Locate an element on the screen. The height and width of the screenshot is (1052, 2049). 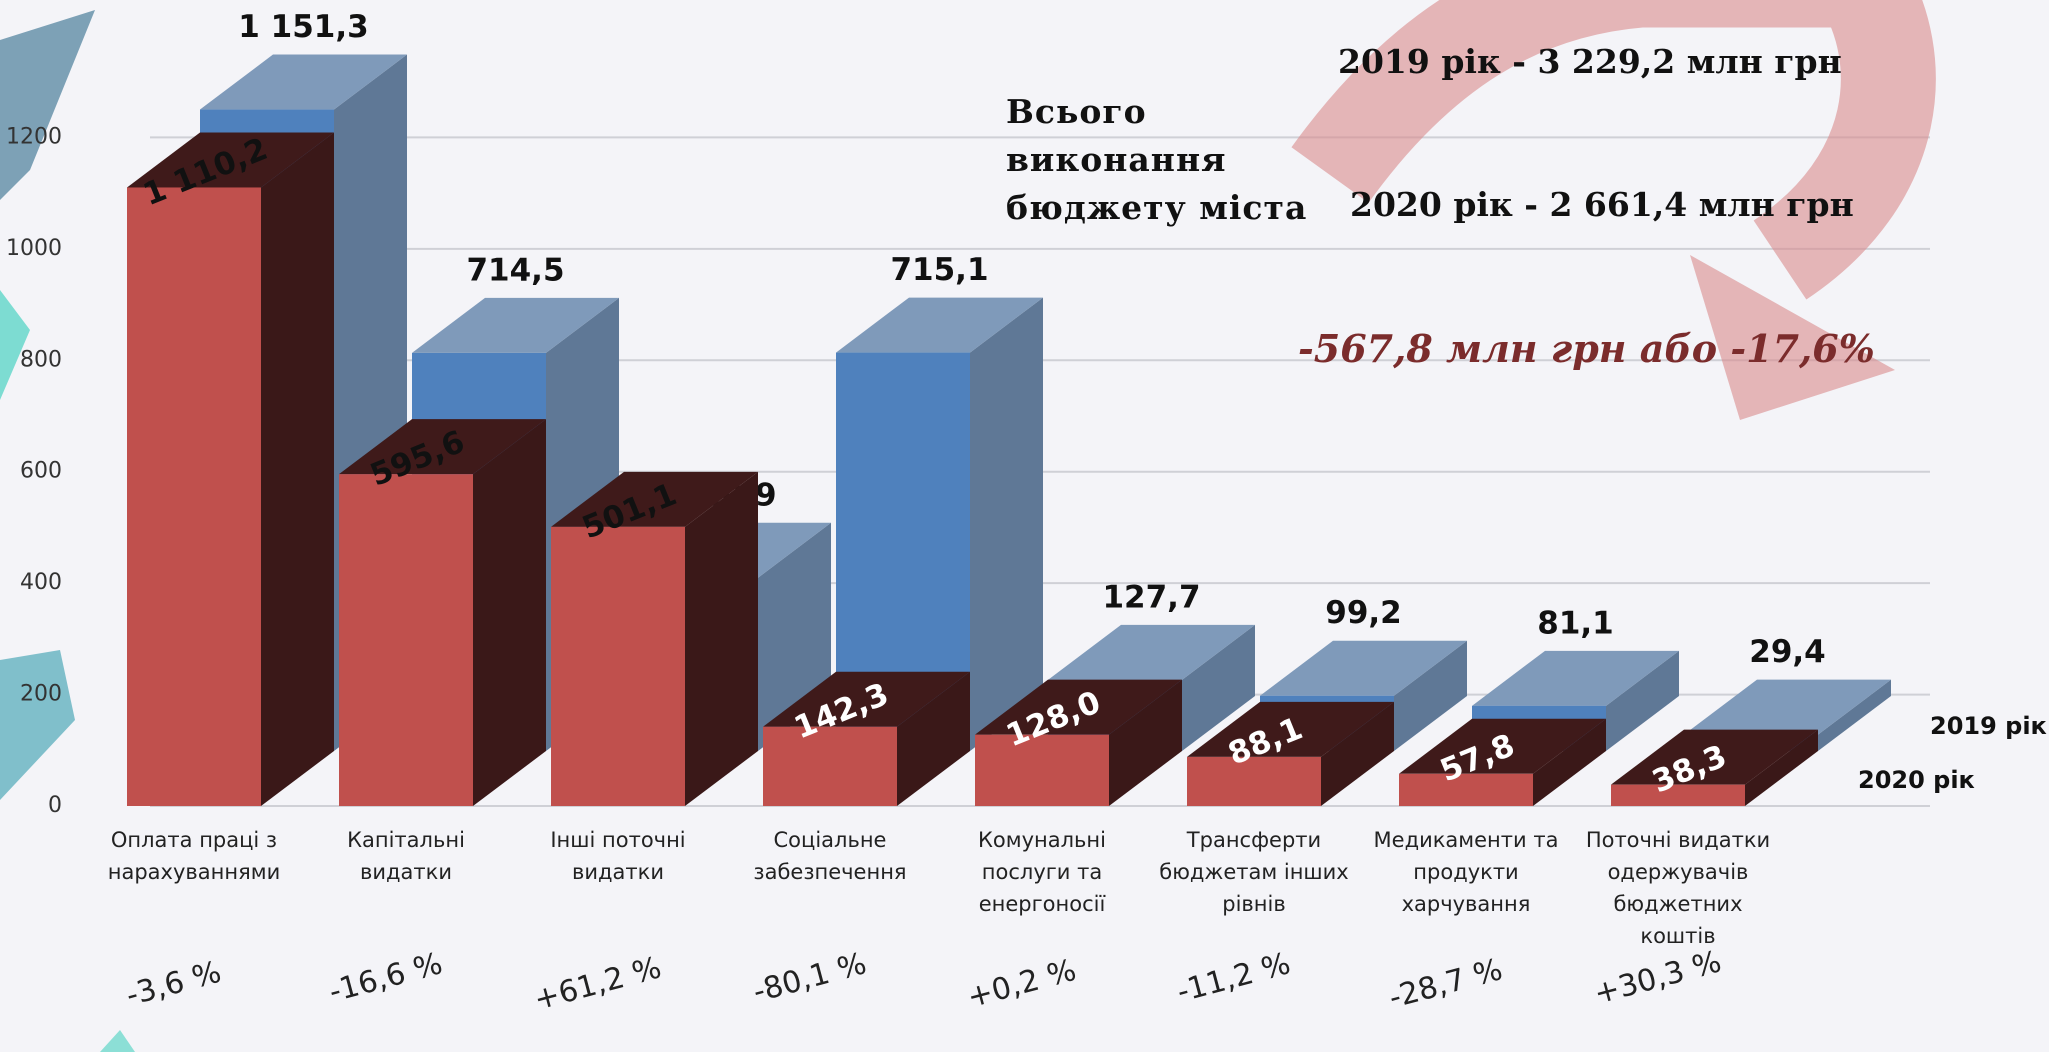
arrow-head is located at coordinates (1792, 337).